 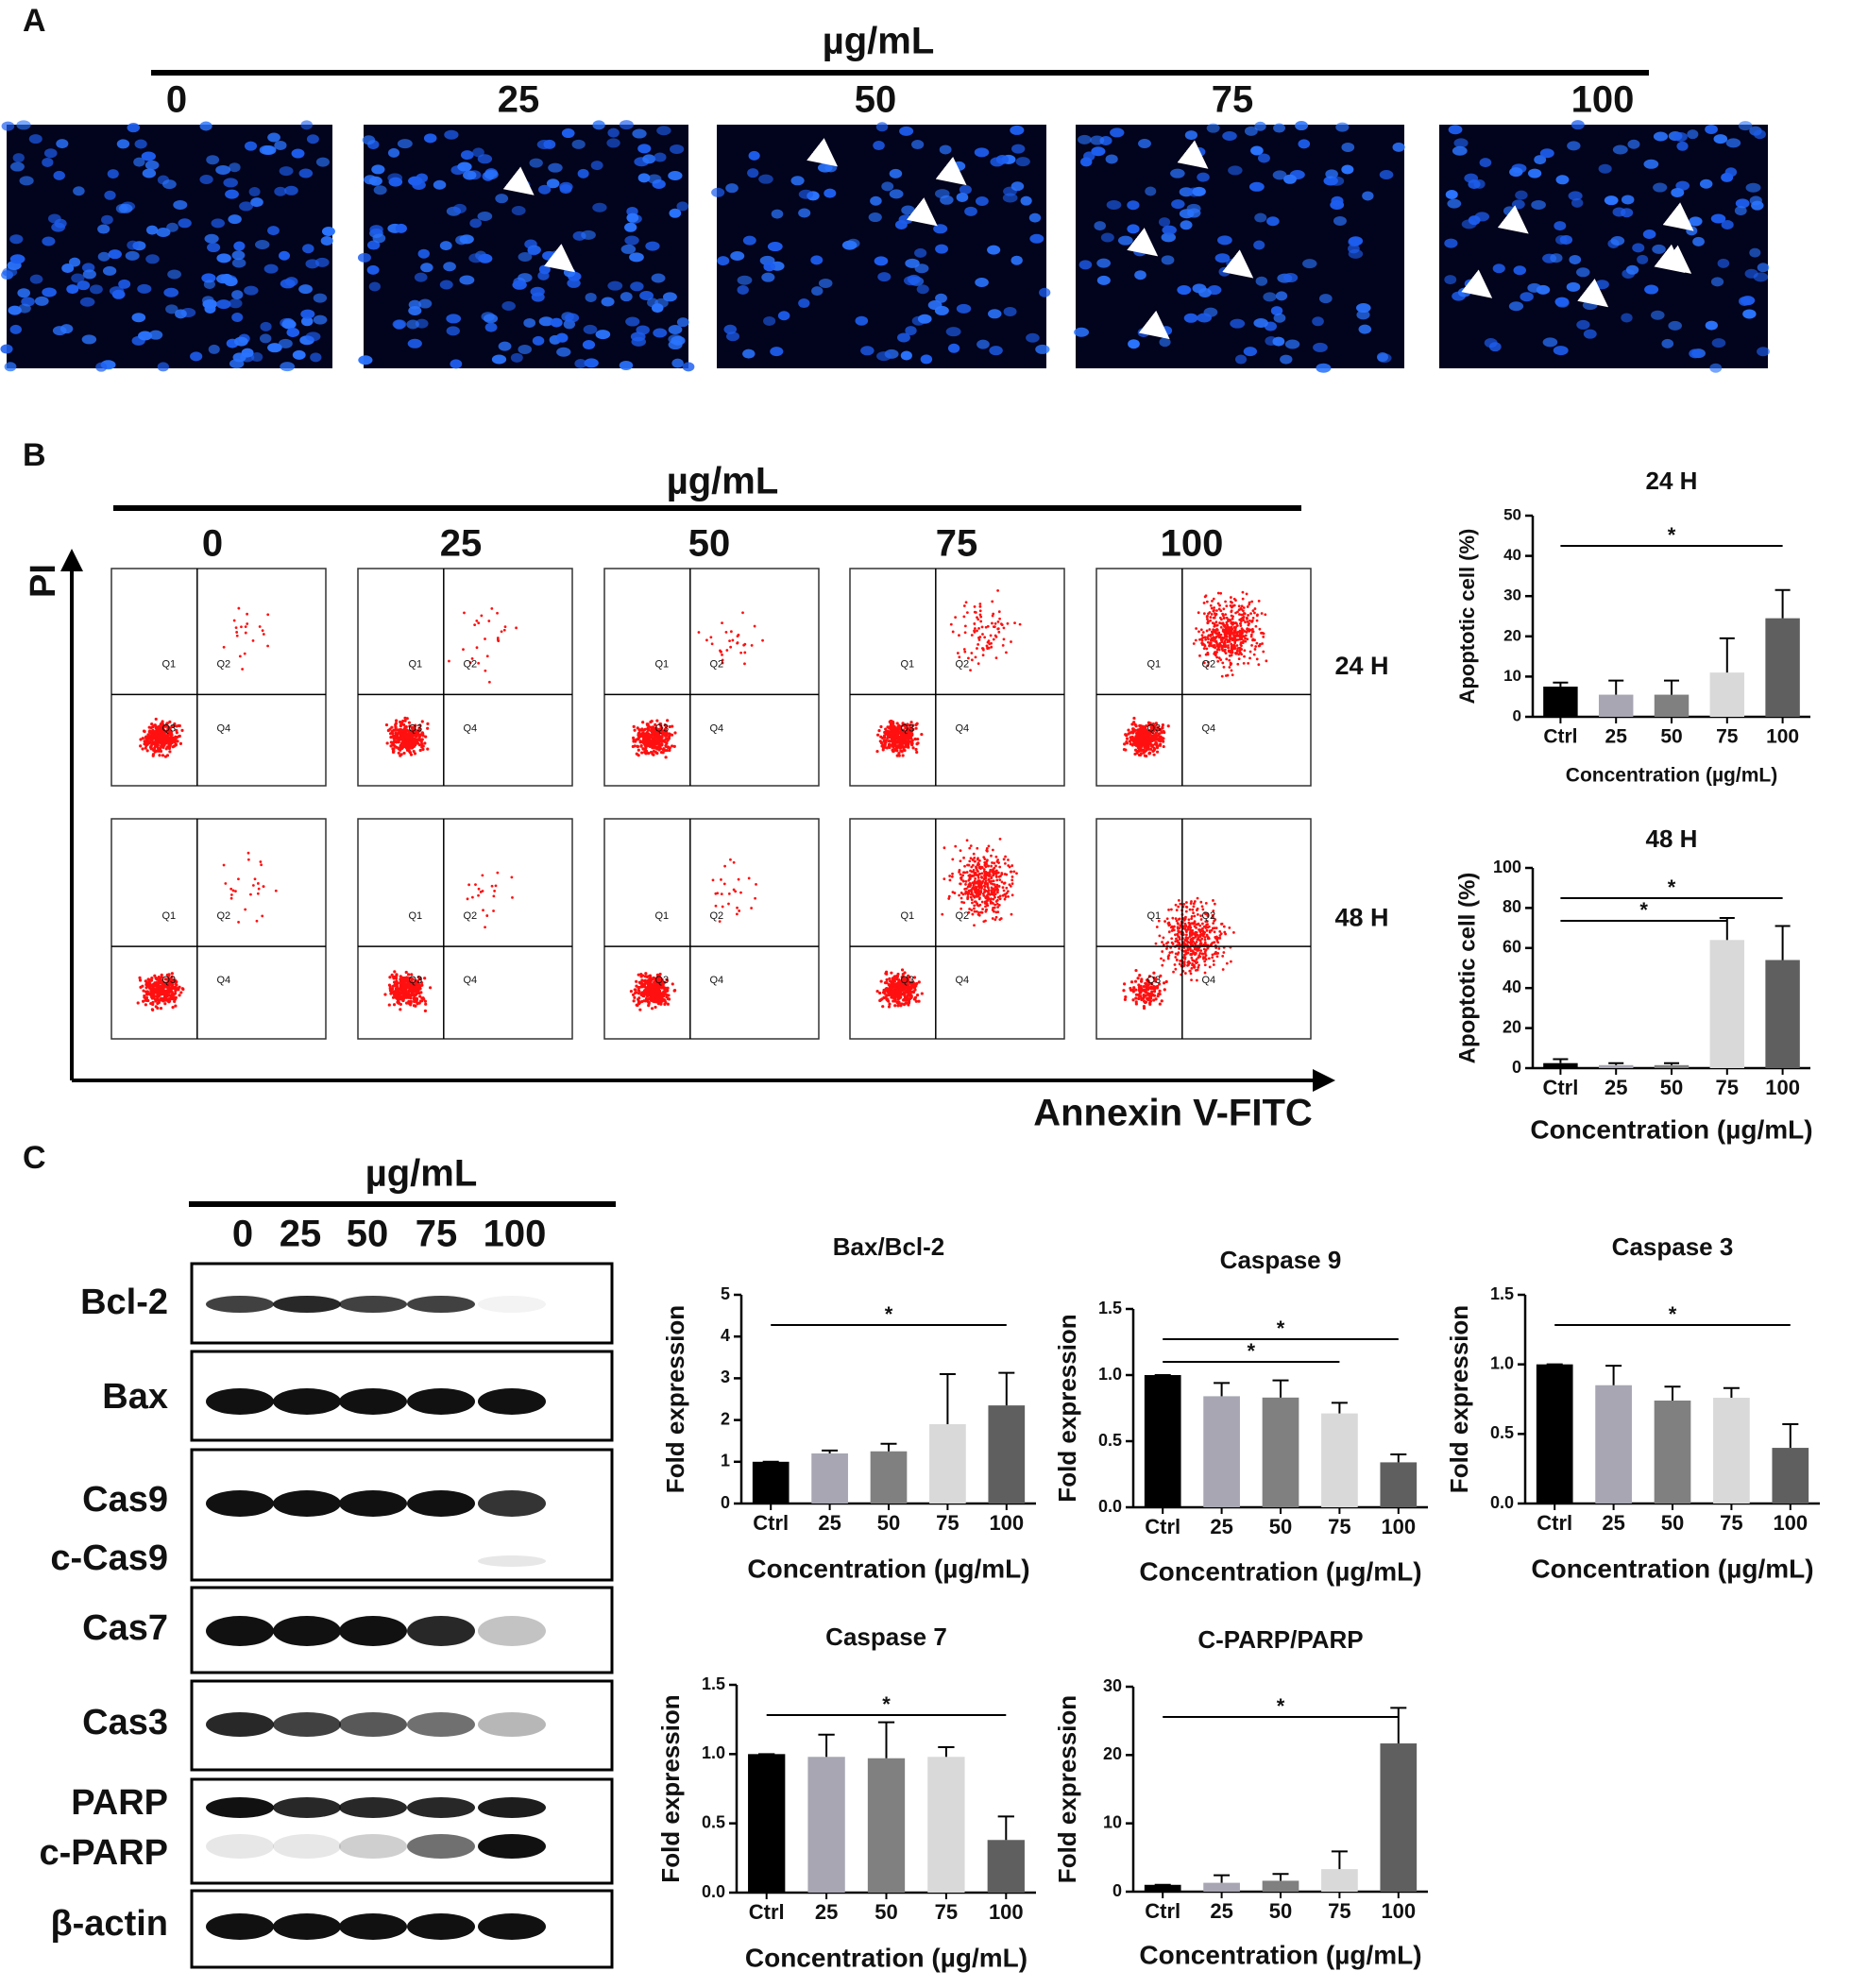 I want to click on panel-label: C, so click(x=34, y=1158).